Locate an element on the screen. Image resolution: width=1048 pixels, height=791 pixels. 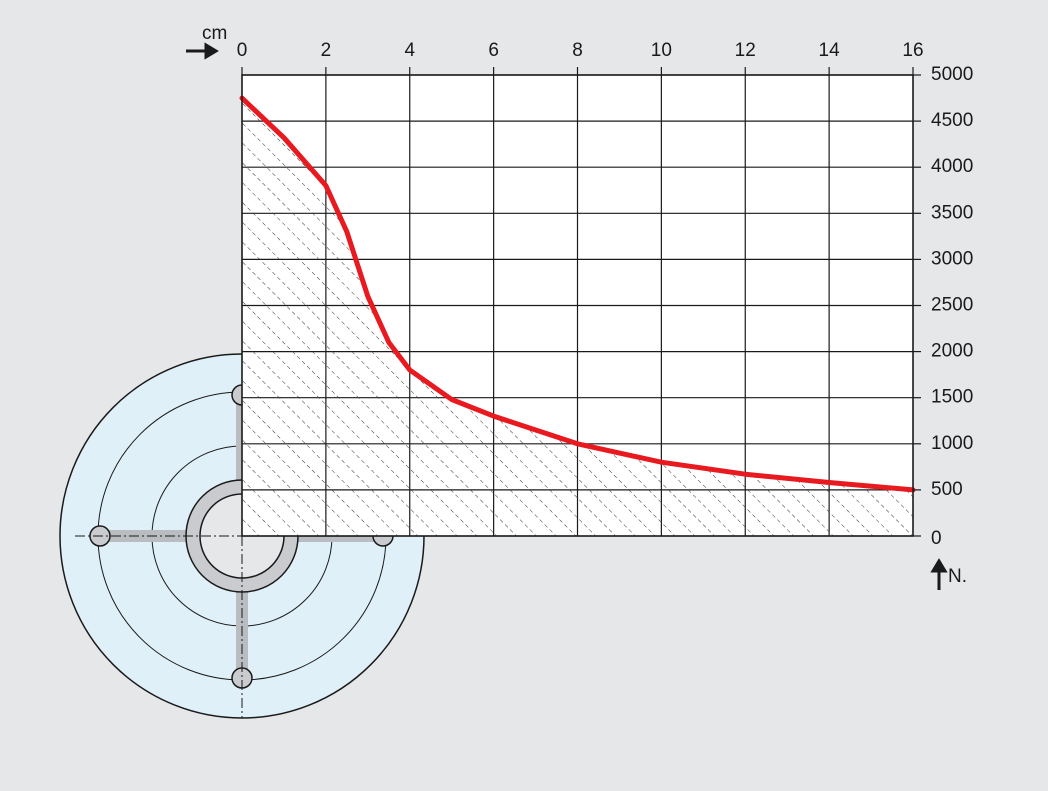
y-axis-label: N. is located at coordinates (957, 576).